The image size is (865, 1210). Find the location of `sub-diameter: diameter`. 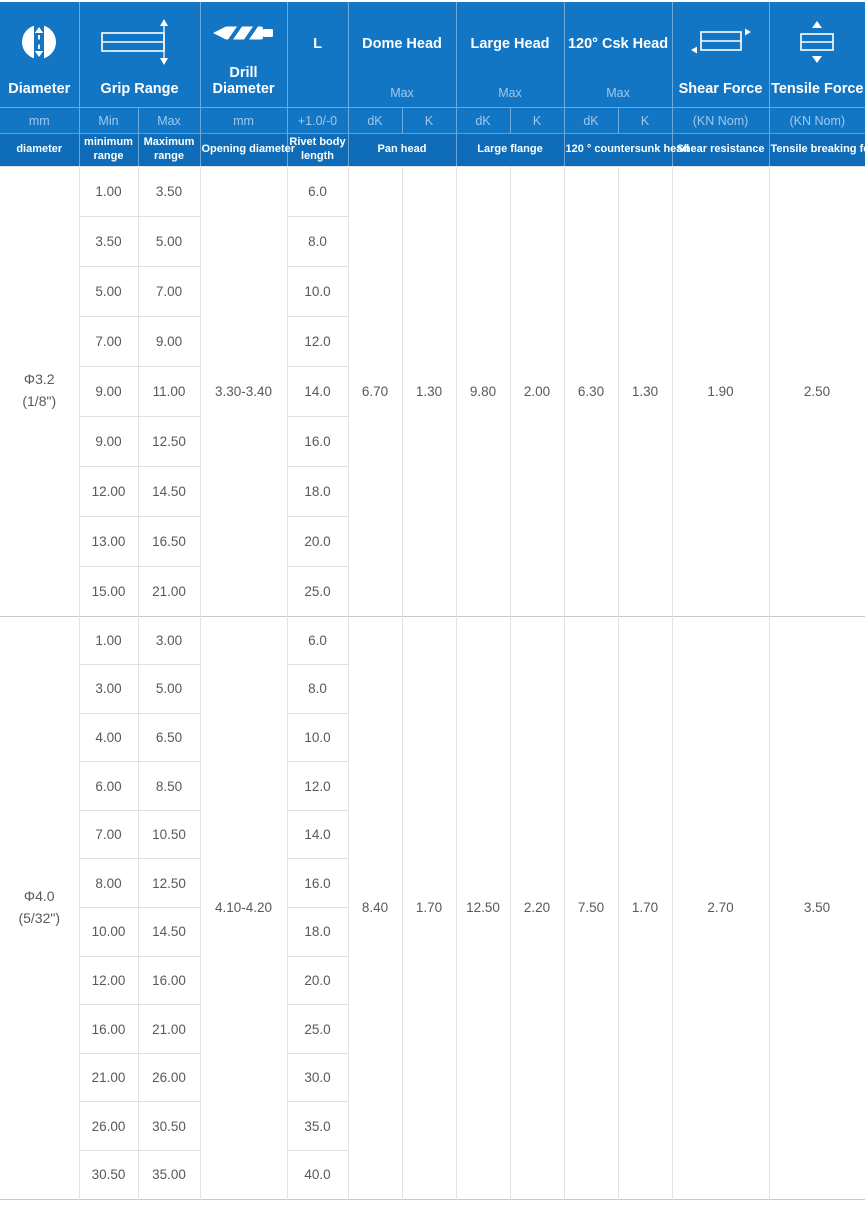

sub-diameter: diameter is located at coordinates (39, 149).